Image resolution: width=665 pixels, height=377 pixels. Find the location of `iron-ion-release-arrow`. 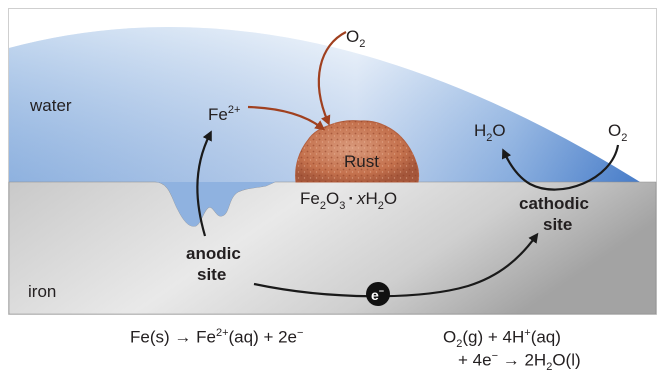

iron-ion-release-arrow is located at coordinates (204, 183).